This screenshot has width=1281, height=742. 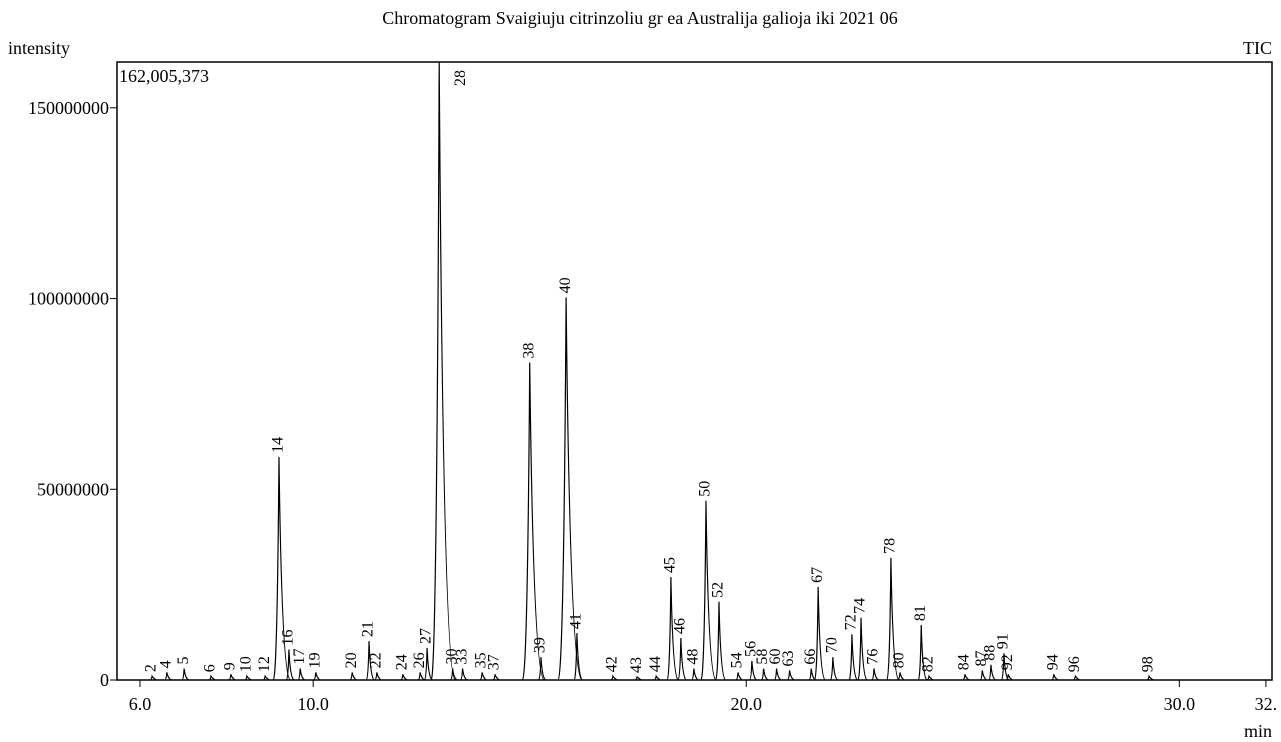 I want to click on peak-label: 56, so click(x=751, y=649).